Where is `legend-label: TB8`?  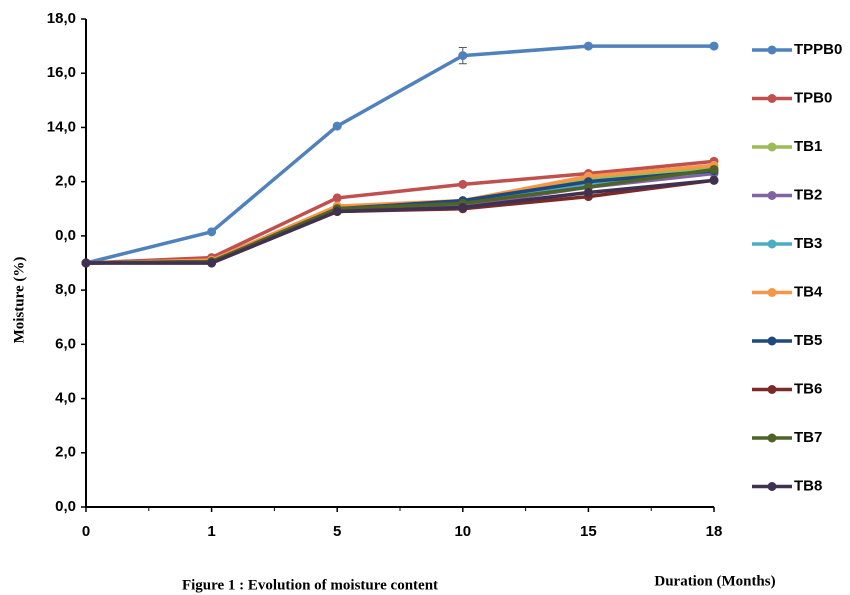 legend-label: TB8 is located at coordinates (808, 485).